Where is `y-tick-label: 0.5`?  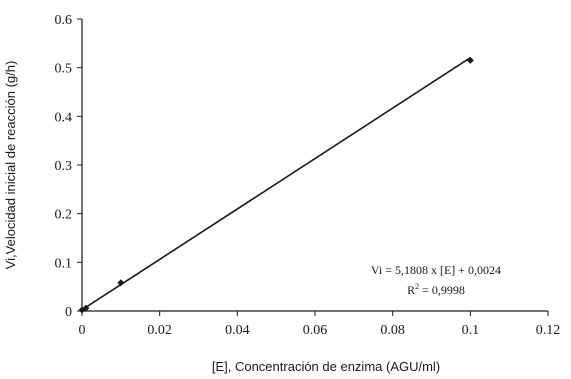 y-tick-label: 0.5 is located at coordinates (64, 69).